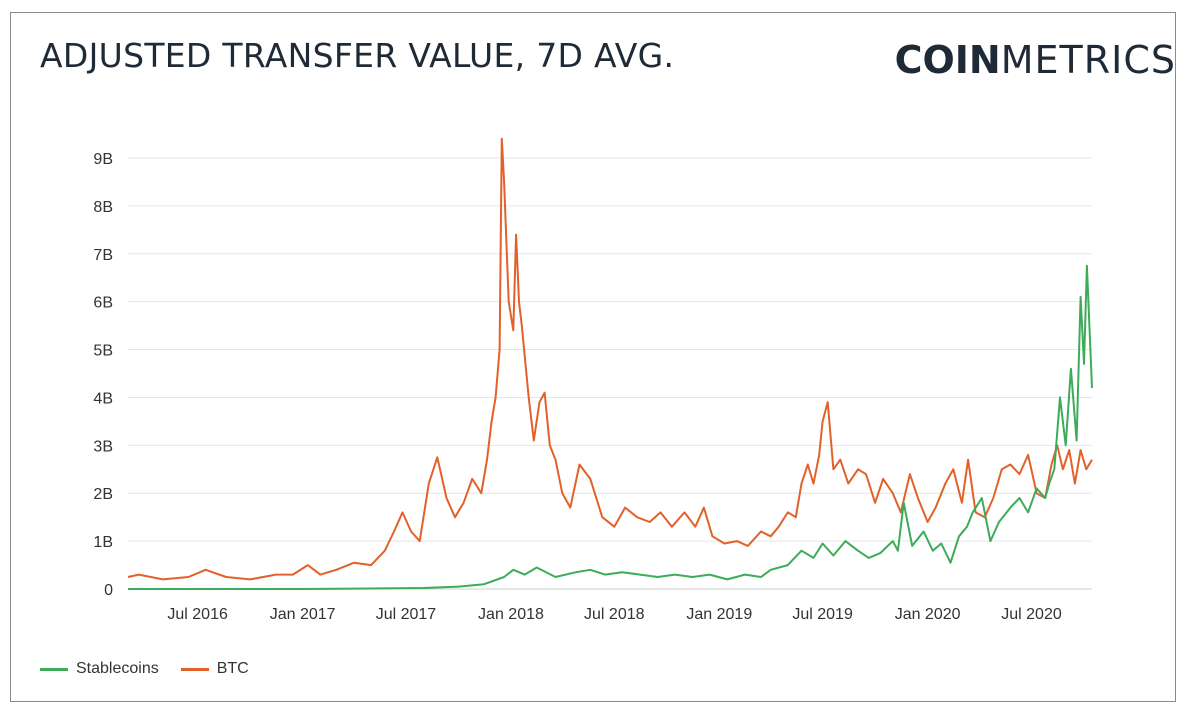 The image size is (1200, 728). I want to click on logo-bold-text: COIN, so click(947, 60).